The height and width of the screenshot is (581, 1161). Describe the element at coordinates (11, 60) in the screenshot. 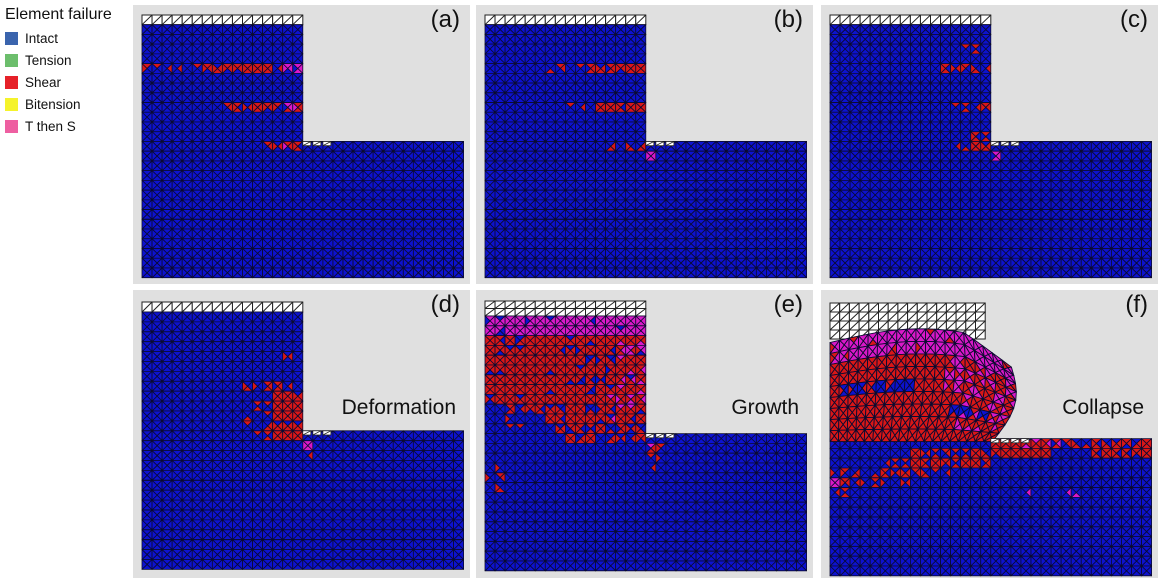

I see `tension-swatch` at that location.